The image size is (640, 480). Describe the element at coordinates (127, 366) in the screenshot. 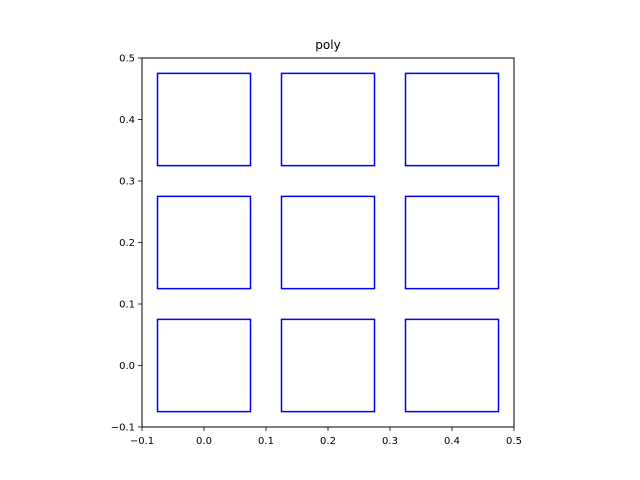

I see `y-tick-label: 0.0` at that location.